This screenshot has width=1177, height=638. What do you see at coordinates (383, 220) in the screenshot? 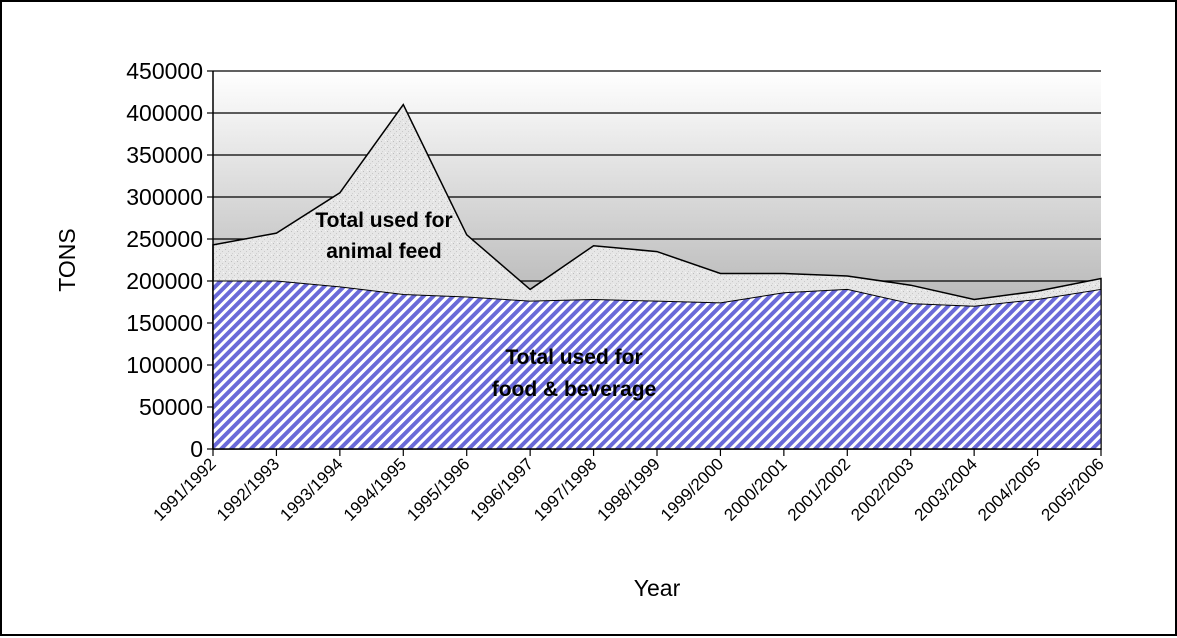
I see `annotation-animal-feed-line-1: Total used for` at bounding box center [383, 220].